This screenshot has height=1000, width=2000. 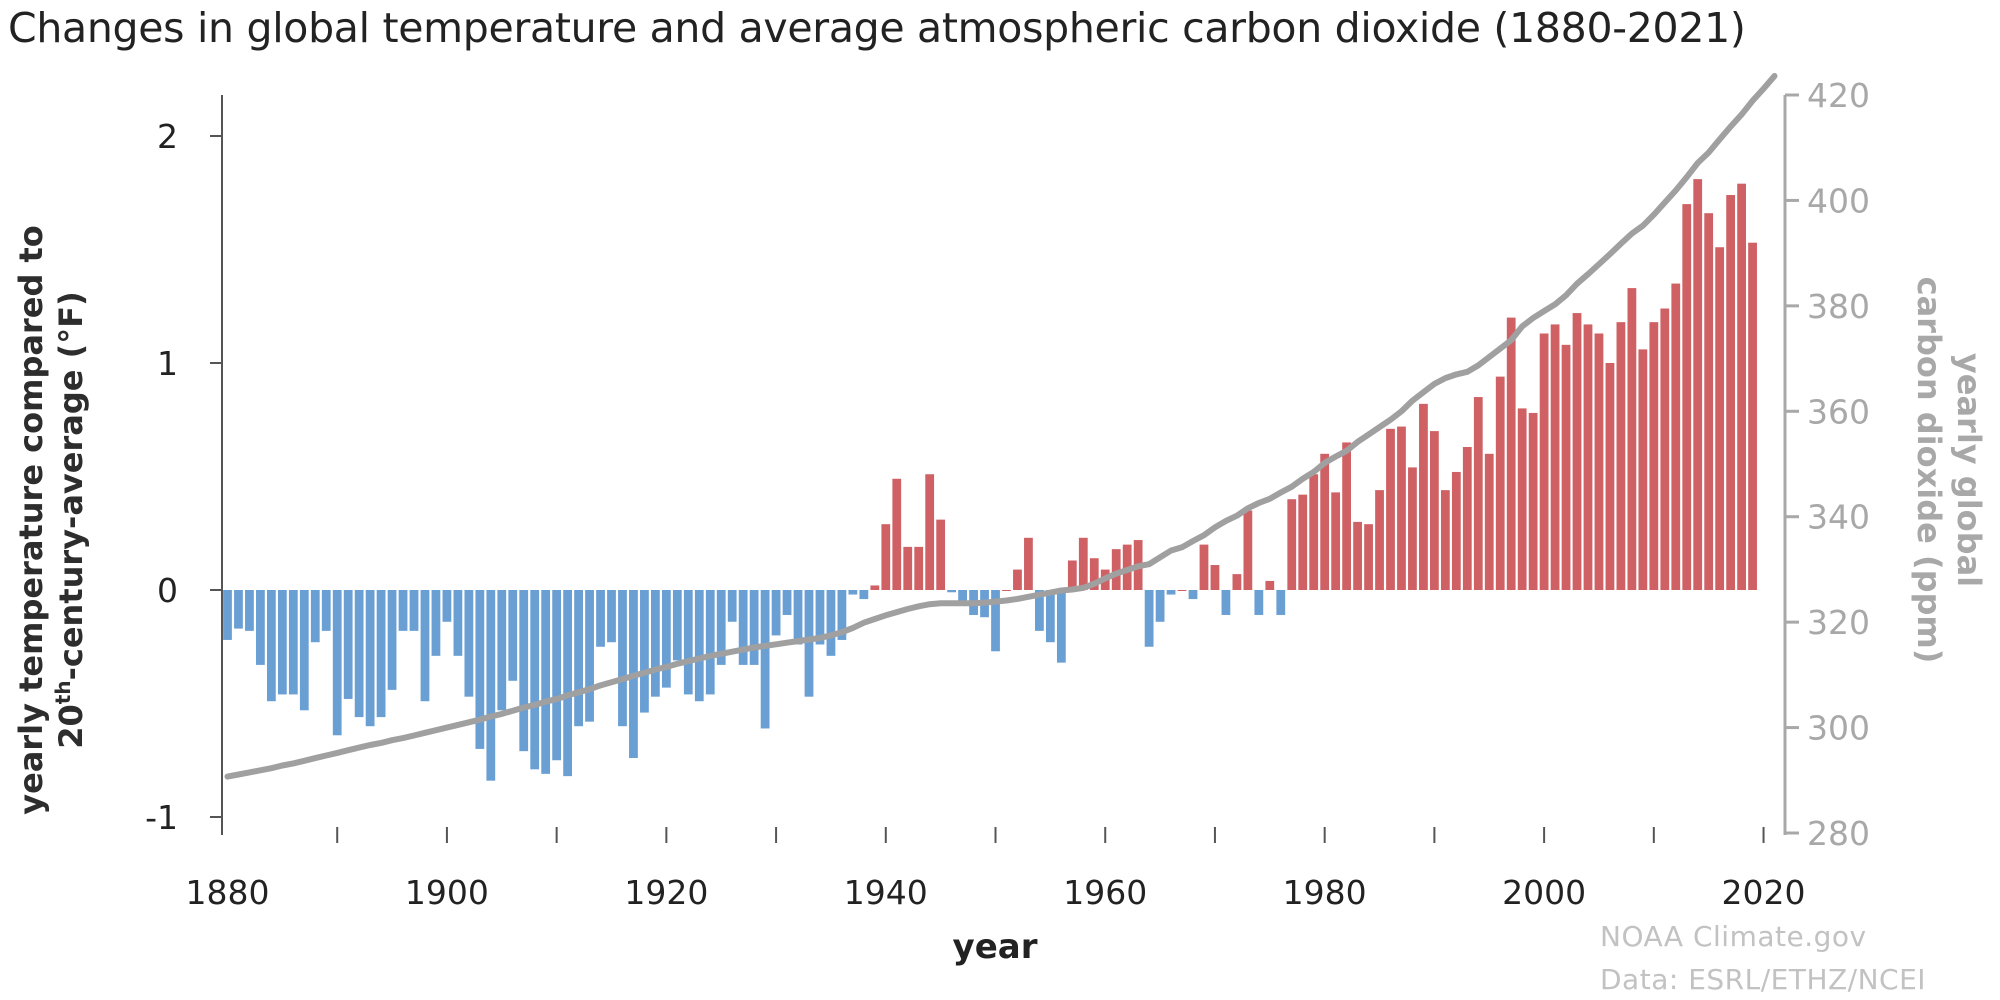 I want to click on bar-2008, so click(x=1632, y=439).